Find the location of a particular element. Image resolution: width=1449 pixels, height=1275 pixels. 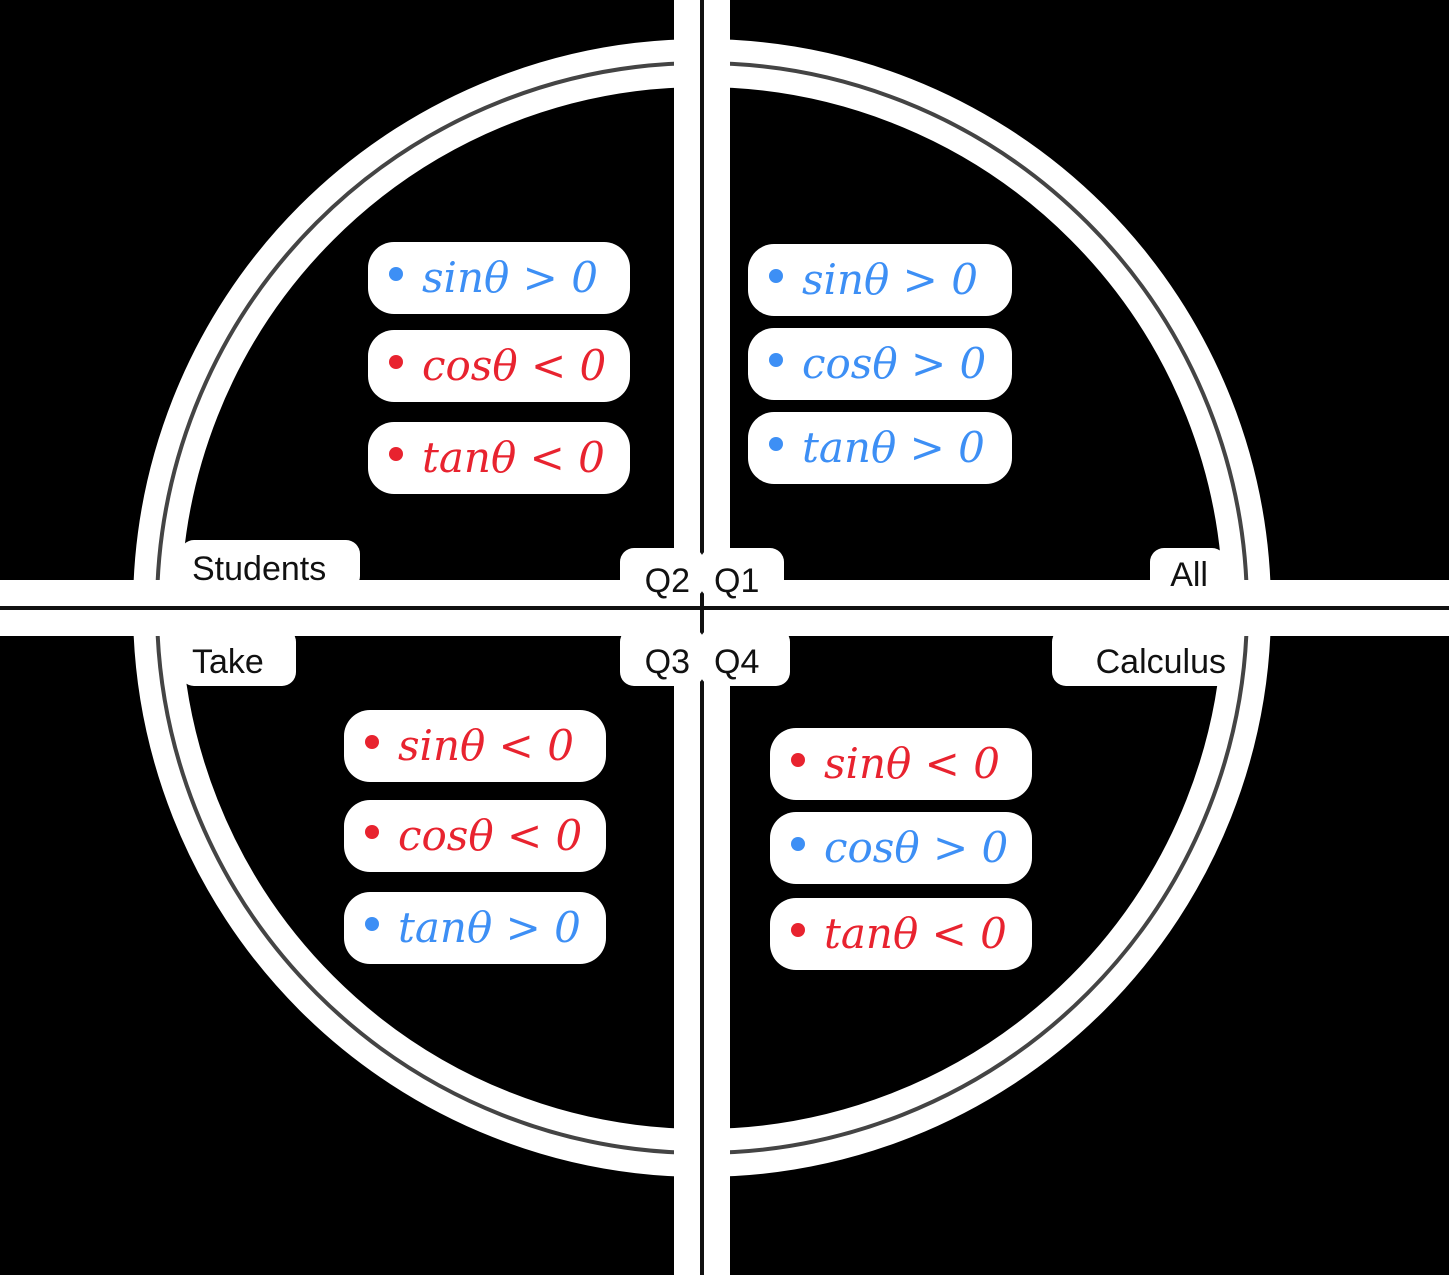

rule-q3-1: sinθ < 0 is located at coordinates (475, 746).